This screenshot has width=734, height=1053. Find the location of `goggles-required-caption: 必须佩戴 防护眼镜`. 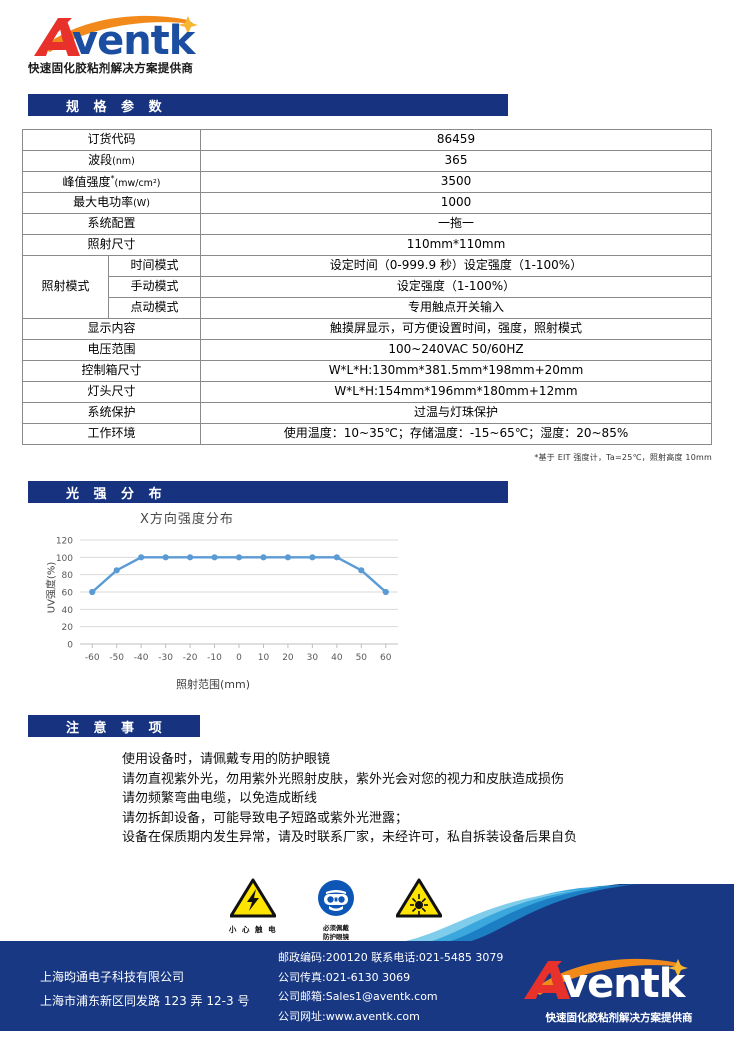

goggles-required-caption: 必须佩戴 防护眼镜 is located at coordinates (336, 933).